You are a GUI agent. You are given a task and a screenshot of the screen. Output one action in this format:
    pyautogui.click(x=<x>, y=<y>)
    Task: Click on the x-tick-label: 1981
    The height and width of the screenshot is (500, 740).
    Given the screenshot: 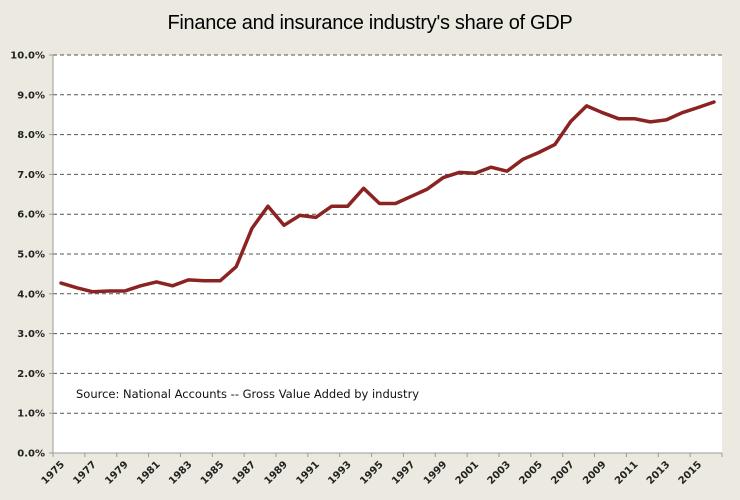 What is the action you would take?
    pyautogui.click(x=148, y=472)
    